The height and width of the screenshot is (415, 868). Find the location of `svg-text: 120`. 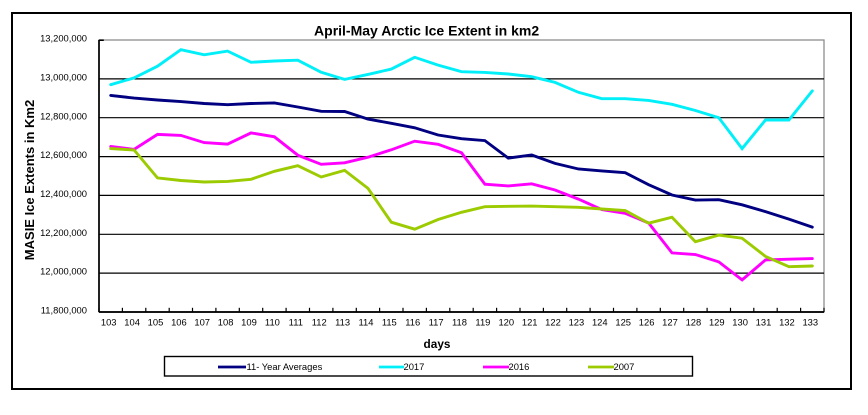

svg-text: 120 is located at coordinates (506, 322).